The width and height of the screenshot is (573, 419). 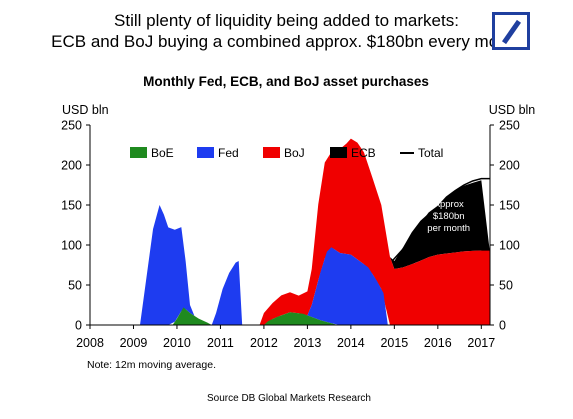 I want to click on chart-note: Note: 12m moving average., so click(x=151, y=365).